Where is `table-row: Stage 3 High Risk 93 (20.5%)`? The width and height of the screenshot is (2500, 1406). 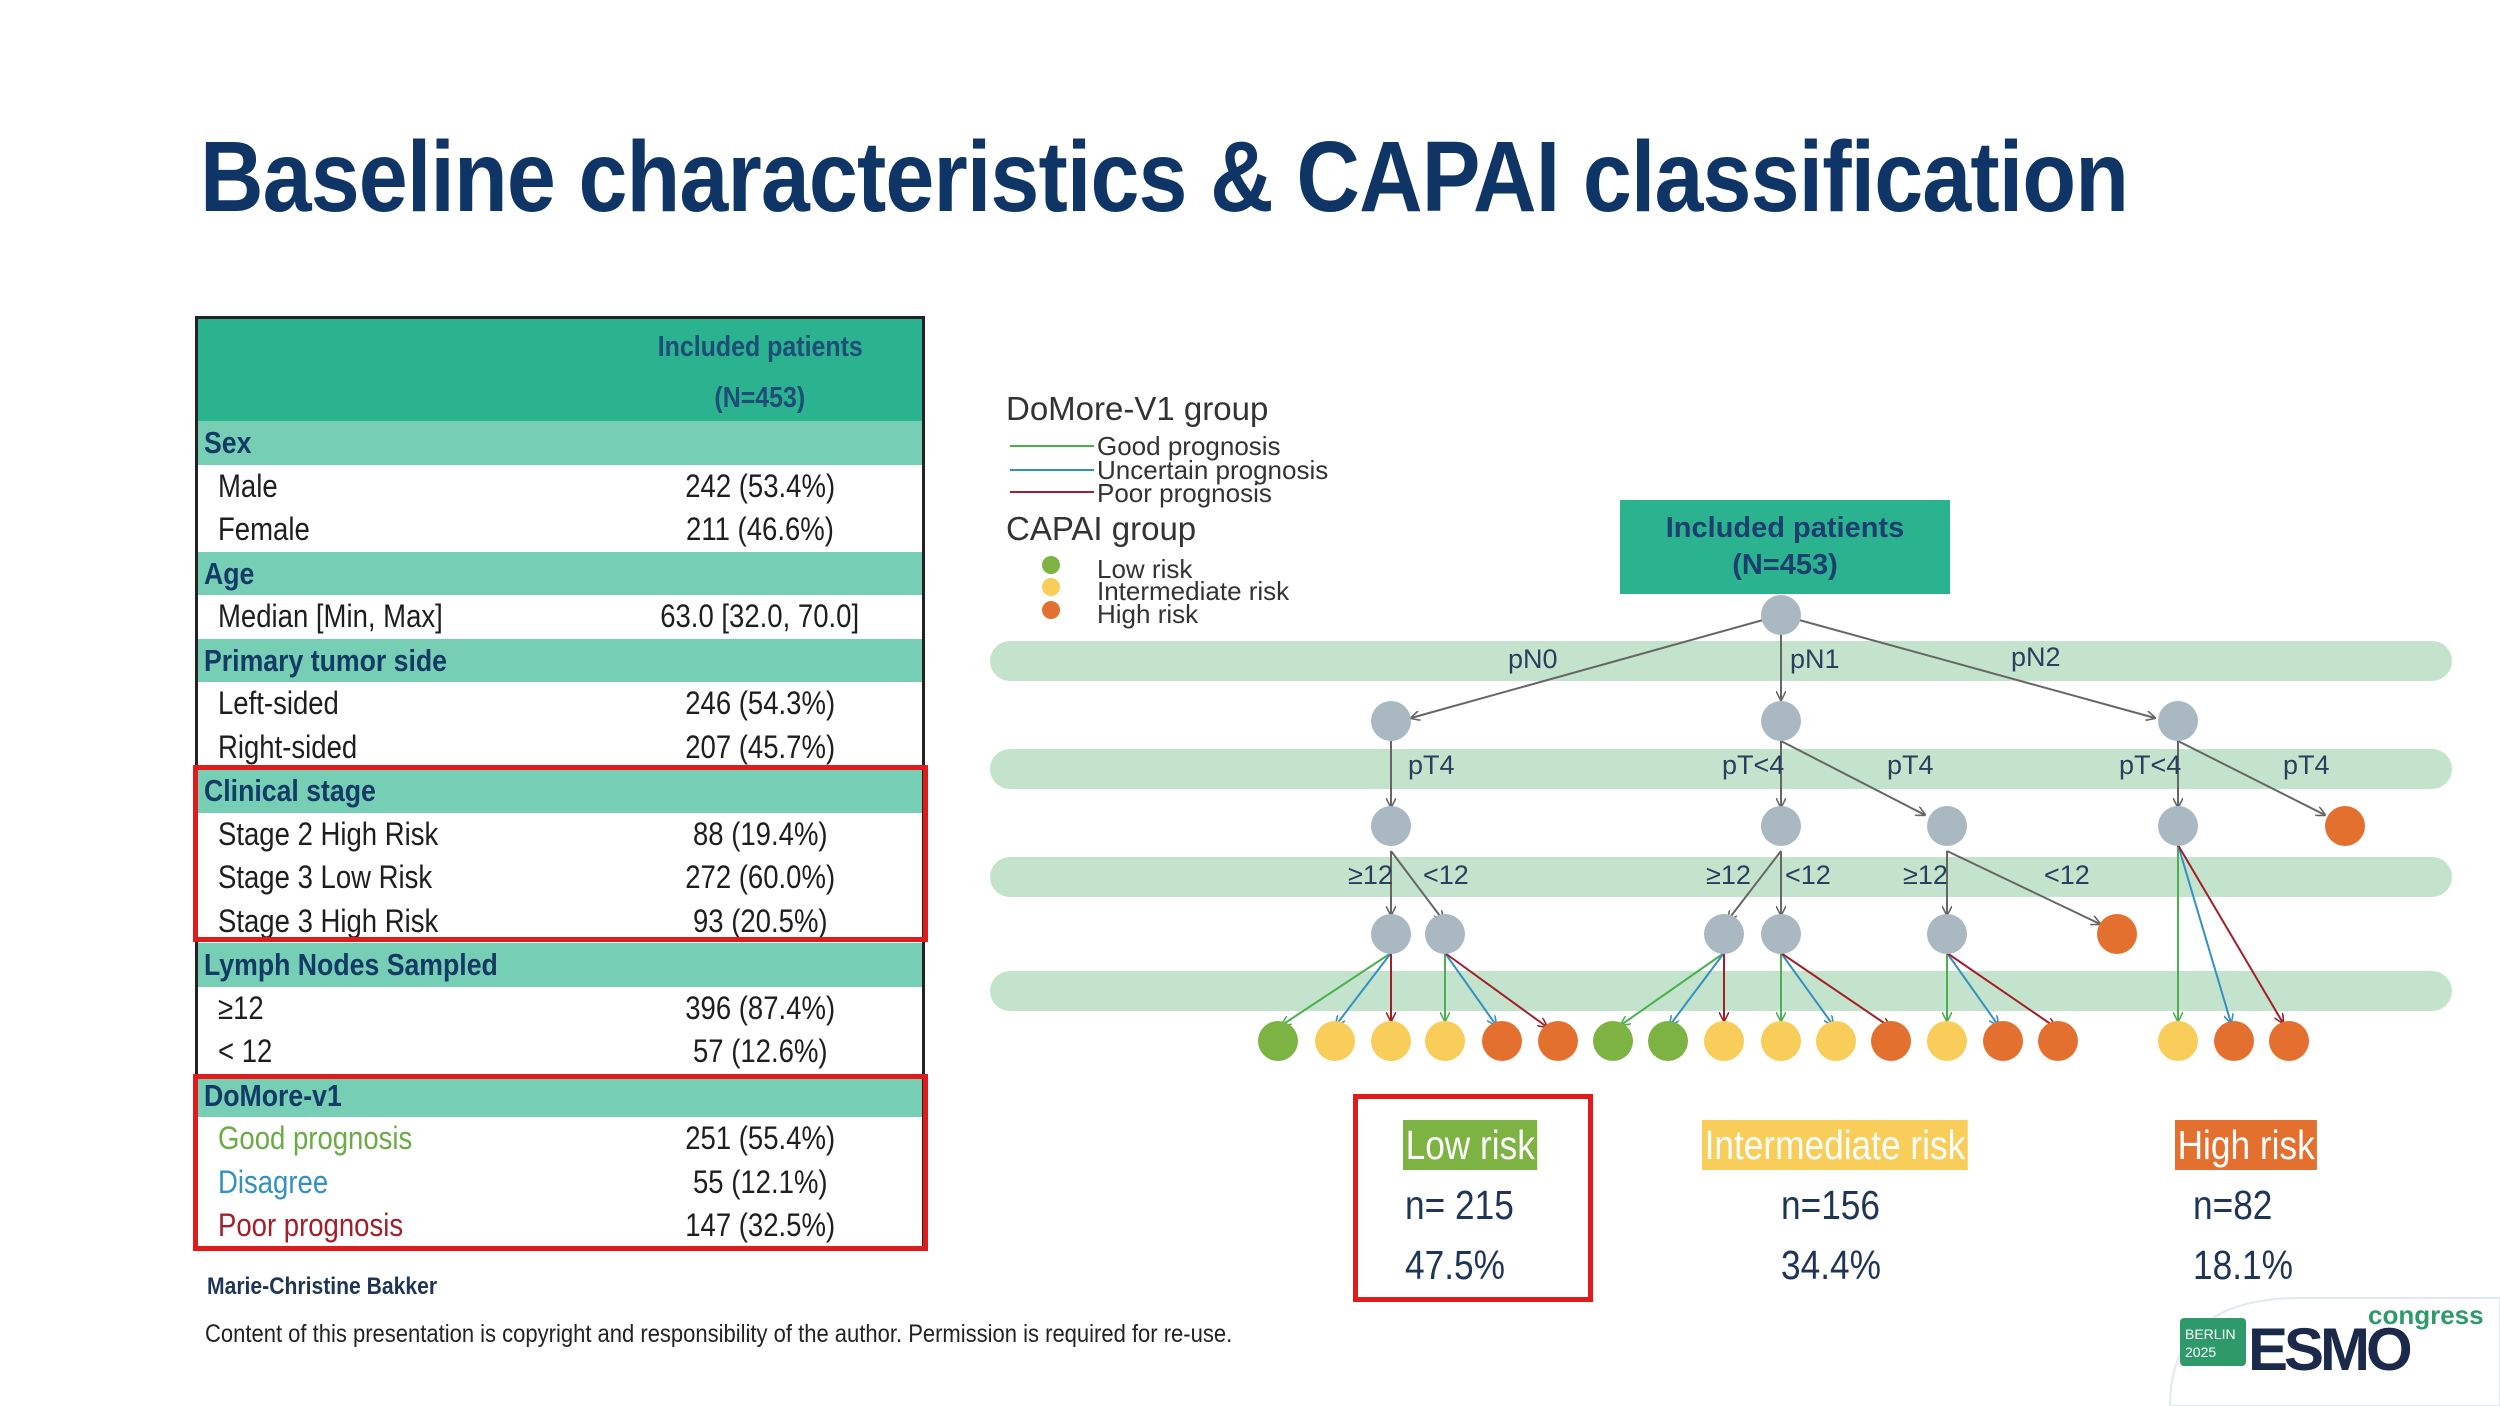 table-row: Stage 3 High Risk 93 (20.5%) is located at coordinates (560, 922).